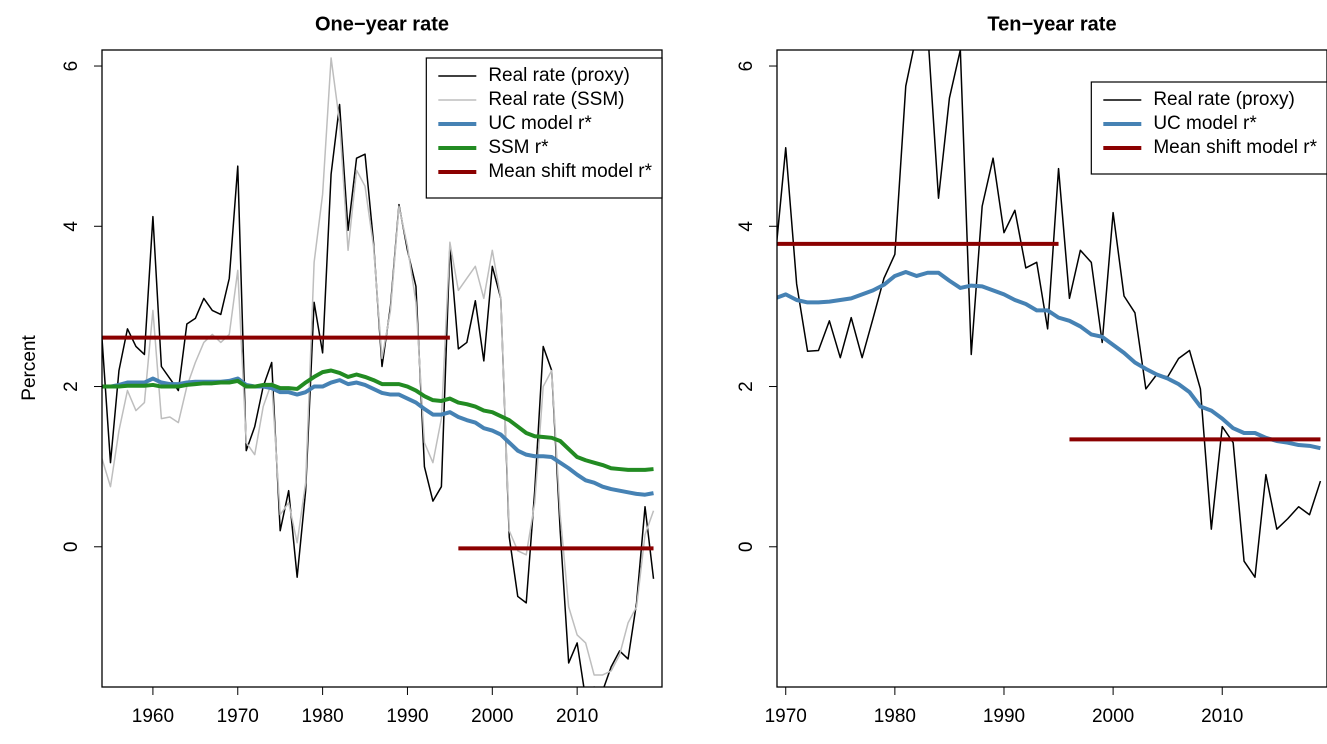  What do you see at coordinates (518, 147) in the screenshot?
I see `legend-label: SSM r*` at bounding box center [518, 147].